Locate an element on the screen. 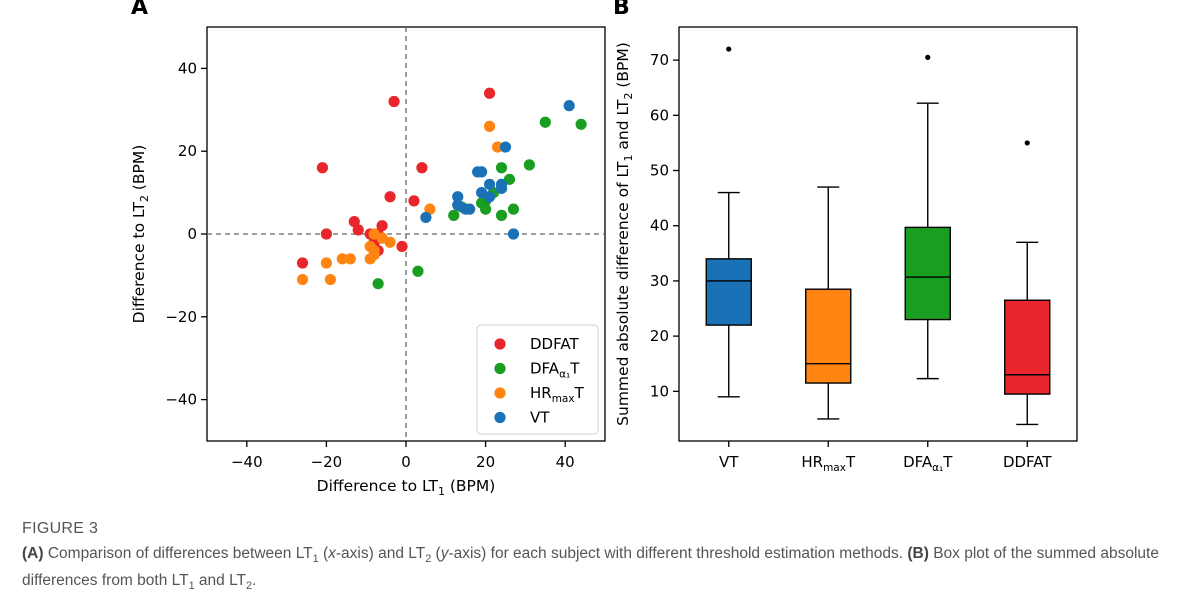 The height and width of the screenshot is (600, 1200). box-x-label-vt: VT is located at coordinates (729, 462).